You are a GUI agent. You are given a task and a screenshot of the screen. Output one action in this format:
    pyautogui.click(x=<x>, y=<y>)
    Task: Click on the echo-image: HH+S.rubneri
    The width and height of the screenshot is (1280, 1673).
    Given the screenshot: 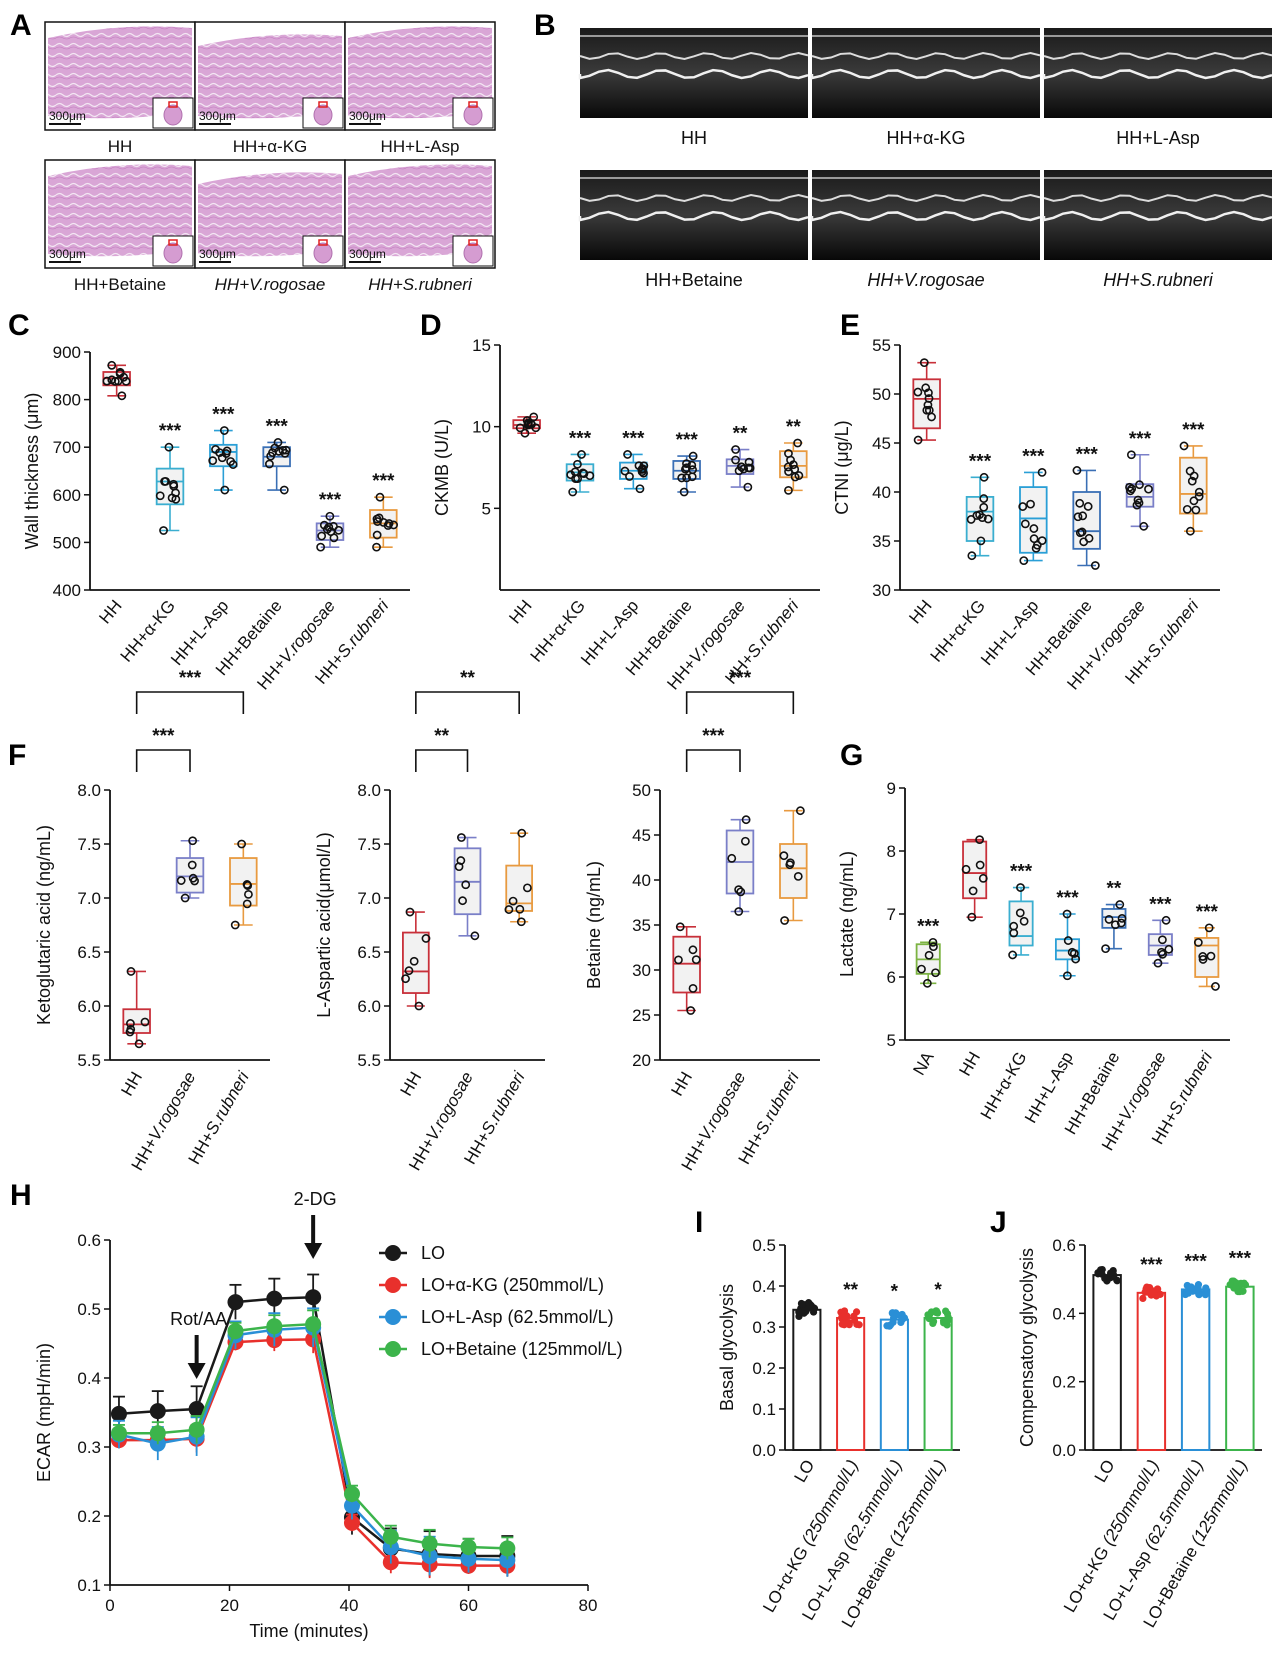 What is the action you would take?
    pyautogui.click(x=1157, y=230)
    